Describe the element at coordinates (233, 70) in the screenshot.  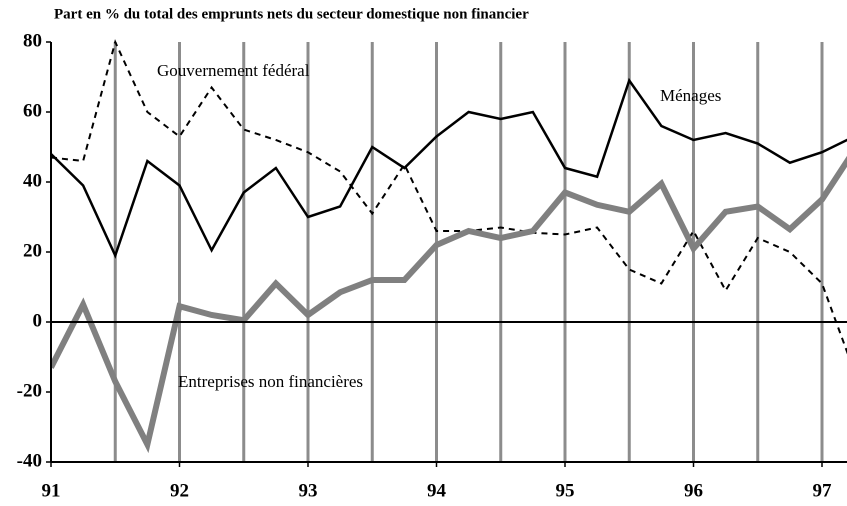
I see `series-label: Gouvernement fédéral` at that location.